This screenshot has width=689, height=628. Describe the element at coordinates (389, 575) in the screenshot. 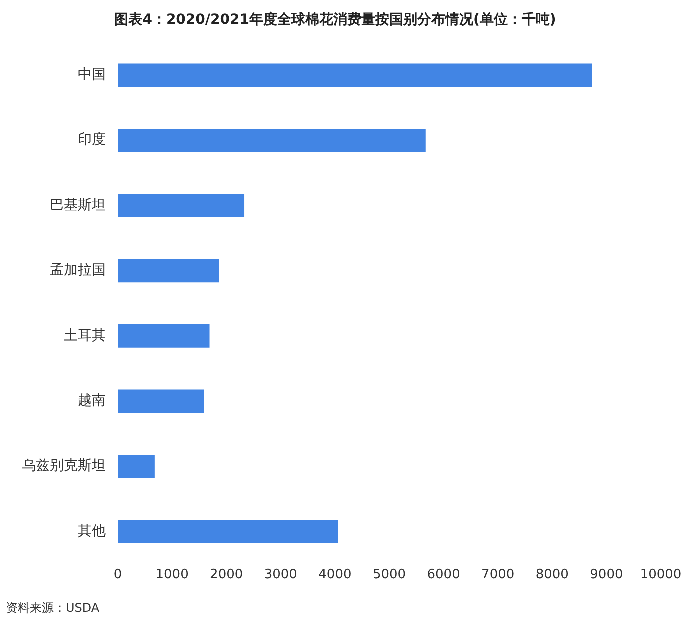

I see `x-tick-label: 5000` at that location.